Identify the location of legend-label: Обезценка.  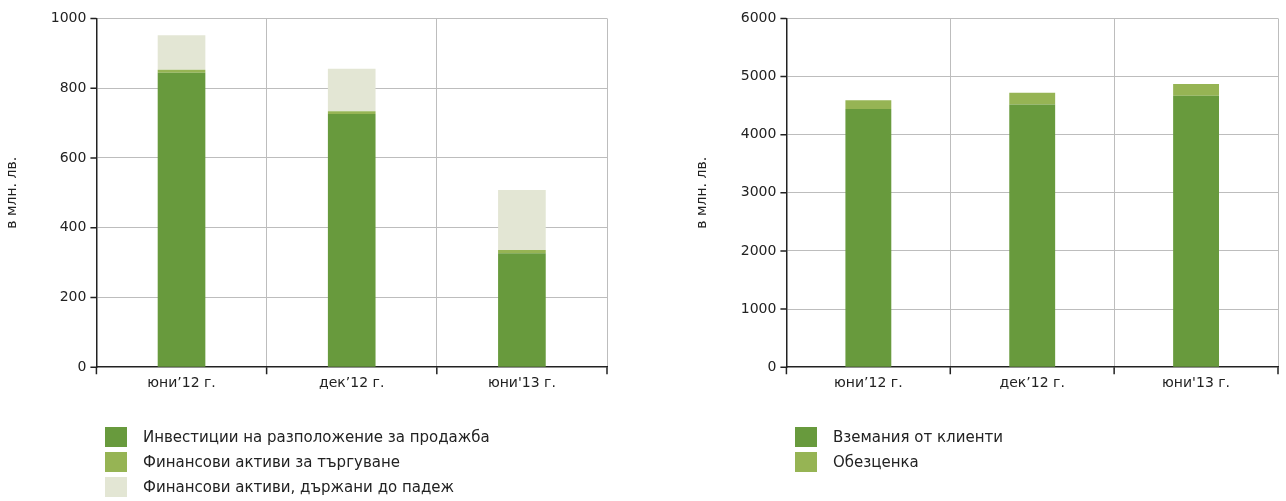
(876, 461).